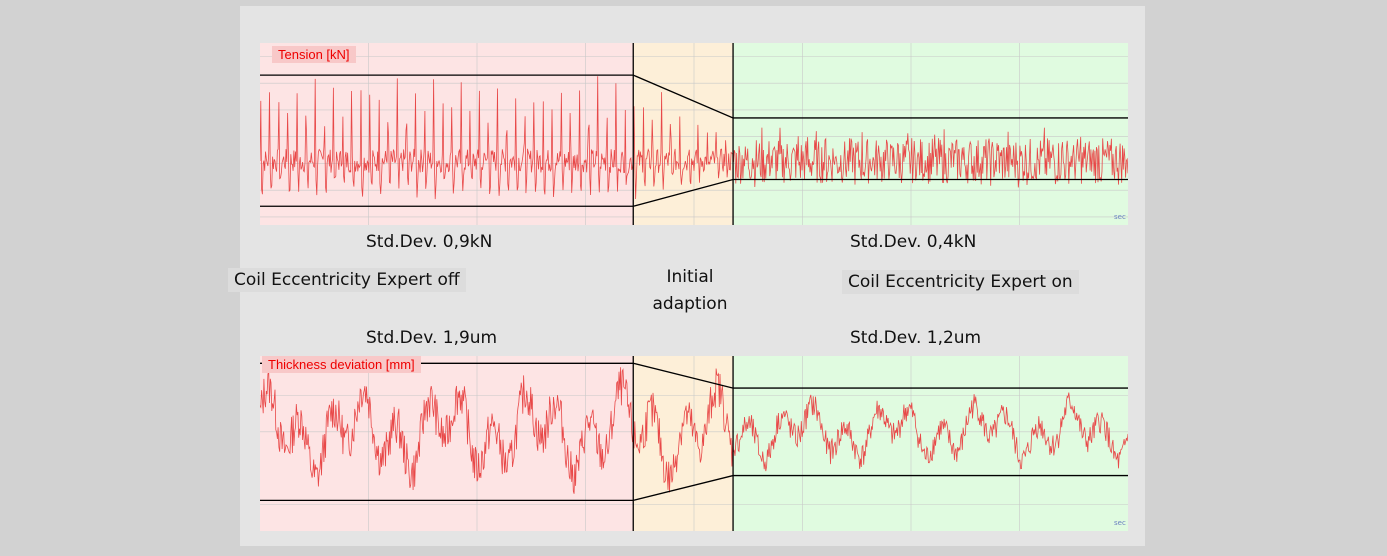 Image resolution: width=1387 pixels, height=556 pixels. I want to click on thickness-chart-title: Thickness deviation [mm], so click(341, 364).